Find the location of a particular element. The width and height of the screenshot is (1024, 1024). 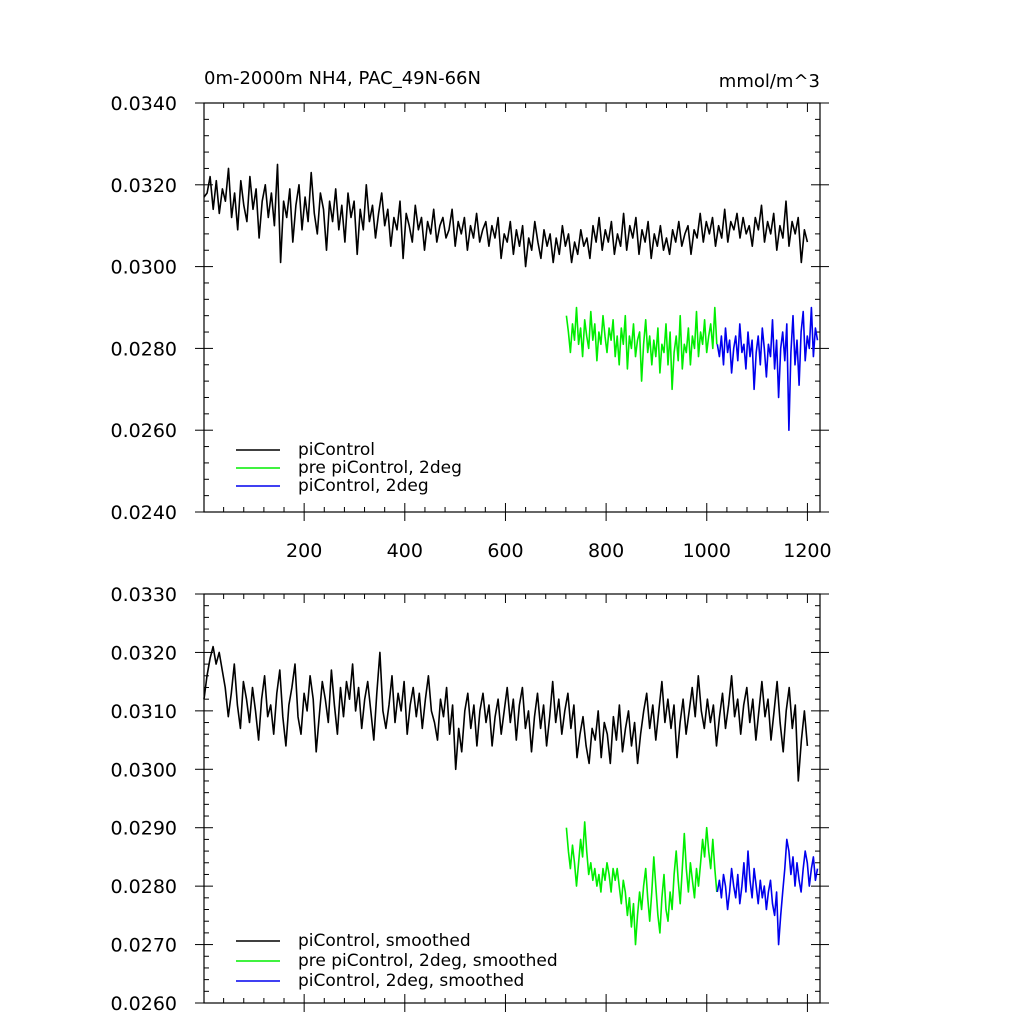

x-tick-label: 1200 is located at coordinates (807, 551).